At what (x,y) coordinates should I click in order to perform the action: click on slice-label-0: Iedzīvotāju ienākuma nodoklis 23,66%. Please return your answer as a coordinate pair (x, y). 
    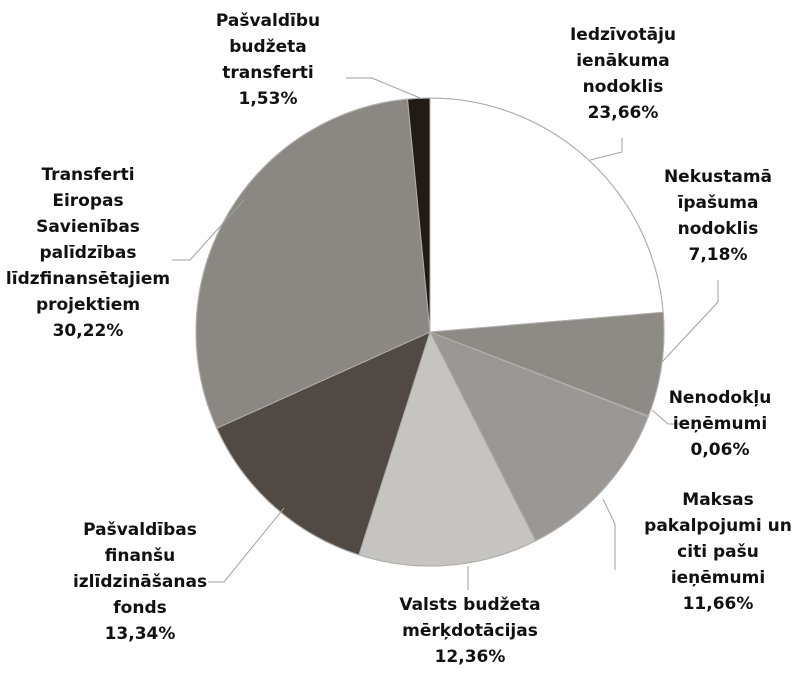
    Looking at the image, I should click on (623, 74).